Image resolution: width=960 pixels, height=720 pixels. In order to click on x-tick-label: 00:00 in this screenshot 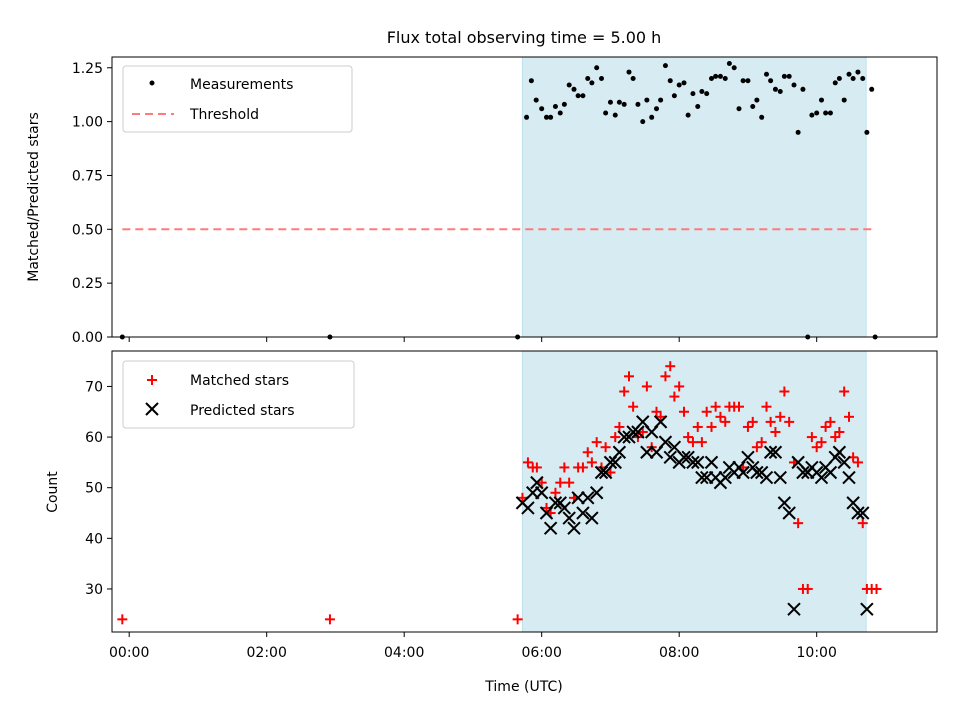, I will do `click(129, 653)`.